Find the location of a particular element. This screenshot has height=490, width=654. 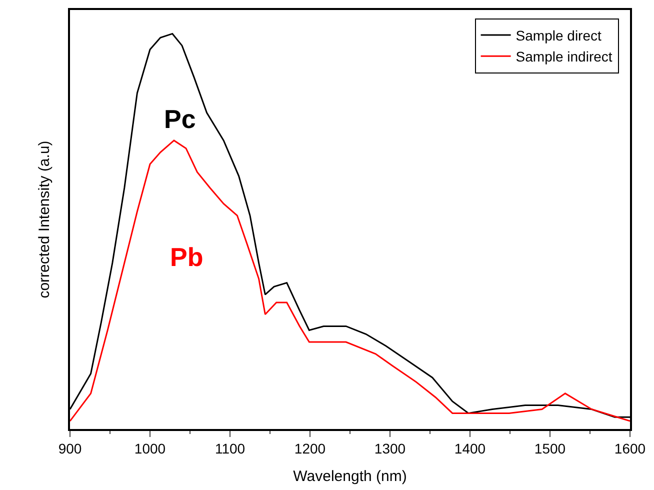

x-tick-label: 1300 is located at coordinates (390, 448).